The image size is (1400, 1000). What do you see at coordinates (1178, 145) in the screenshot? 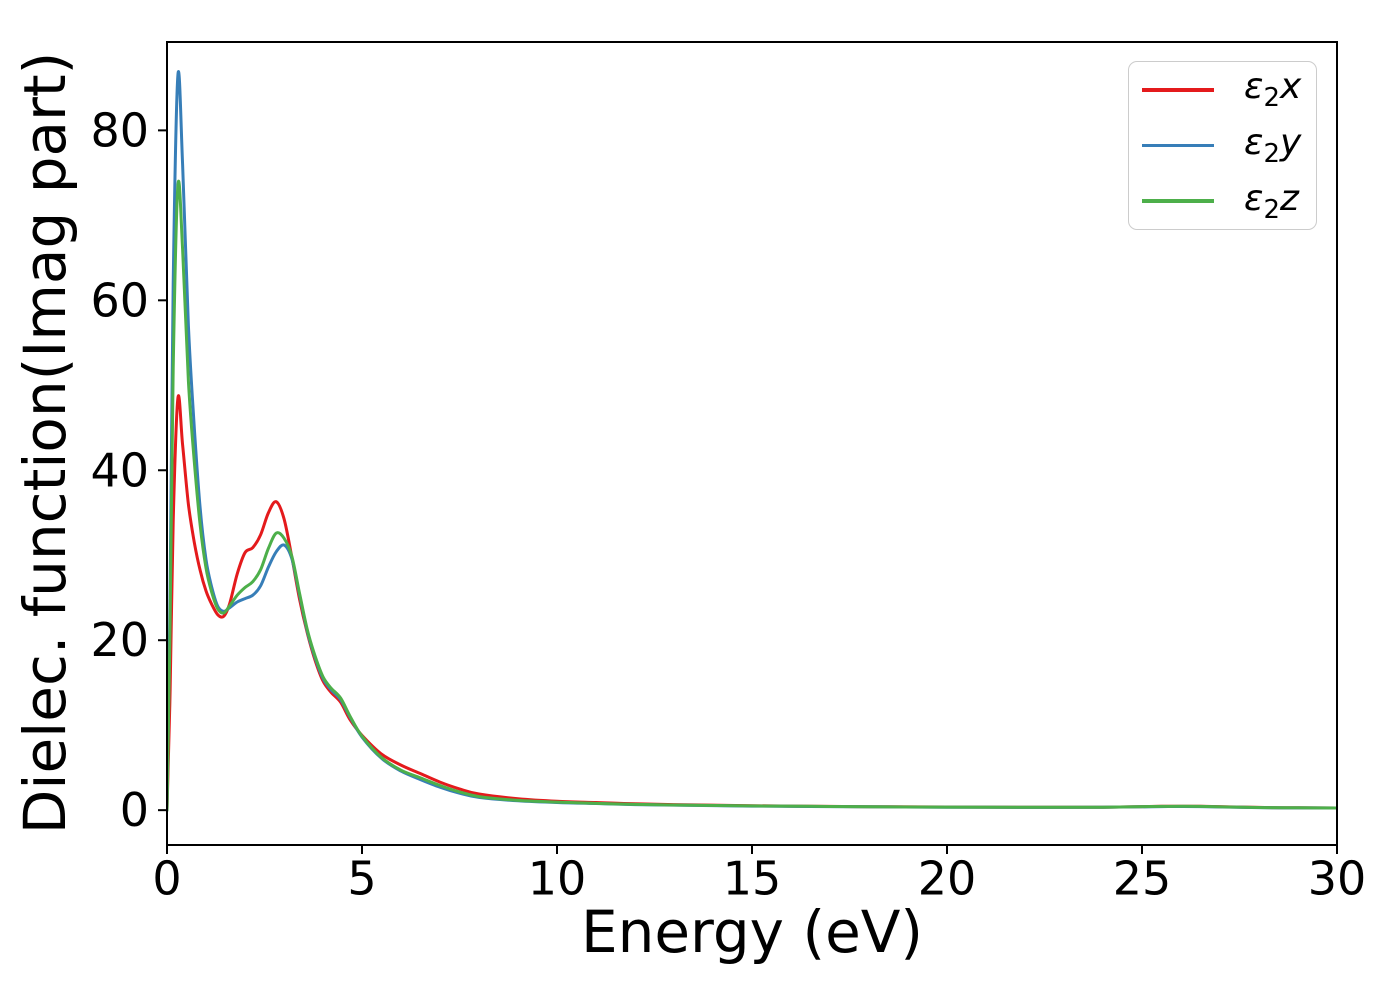
I see `legend-line-swatch-blue` at bounding box center [1178, 145].